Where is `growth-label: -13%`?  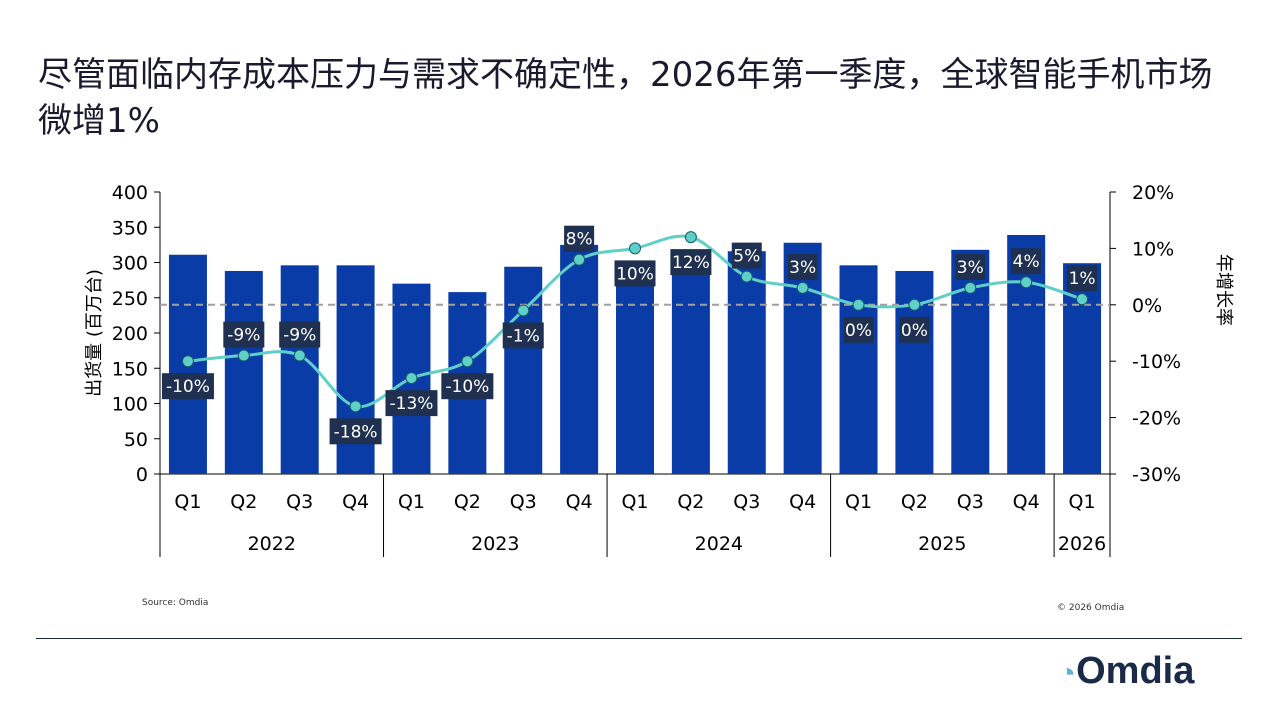
growth-label: -13% is located at coordinates (412, 404).